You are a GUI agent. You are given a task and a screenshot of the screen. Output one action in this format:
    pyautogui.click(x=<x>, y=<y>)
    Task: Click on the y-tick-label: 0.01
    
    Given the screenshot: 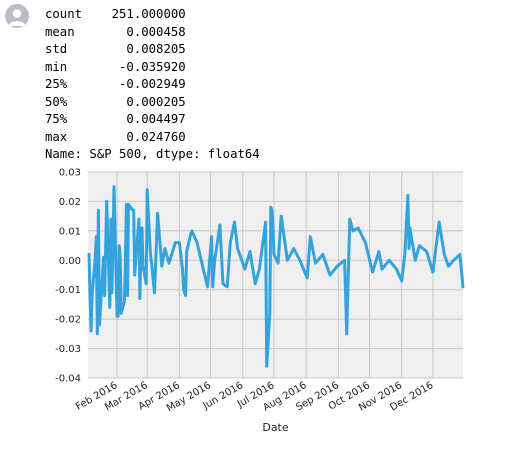 What is the action you would take?
    pyautogui.click(x=70, y=231)
    